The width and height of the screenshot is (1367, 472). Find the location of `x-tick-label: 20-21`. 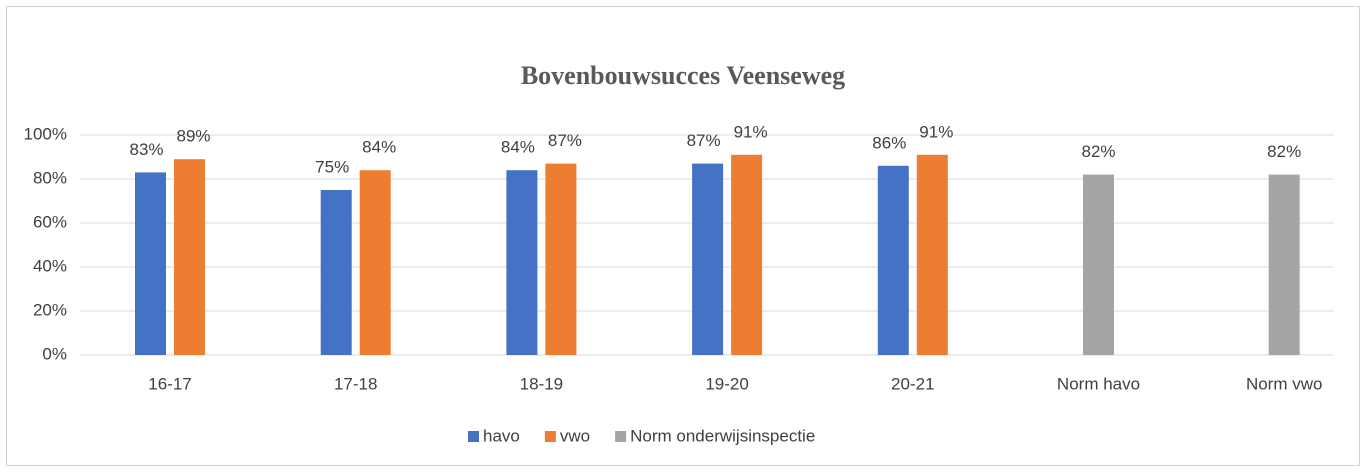

x-tick-label: 20-21 is located at coordinates (912, 383).